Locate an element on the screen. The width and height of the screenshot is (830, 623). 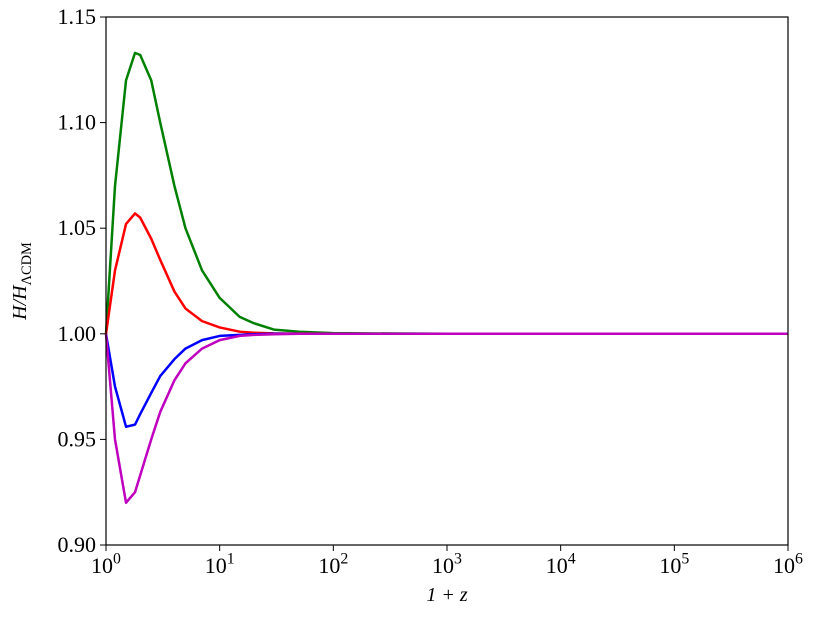
x-tick-label: 10³ is located at coordinates (447, 564).